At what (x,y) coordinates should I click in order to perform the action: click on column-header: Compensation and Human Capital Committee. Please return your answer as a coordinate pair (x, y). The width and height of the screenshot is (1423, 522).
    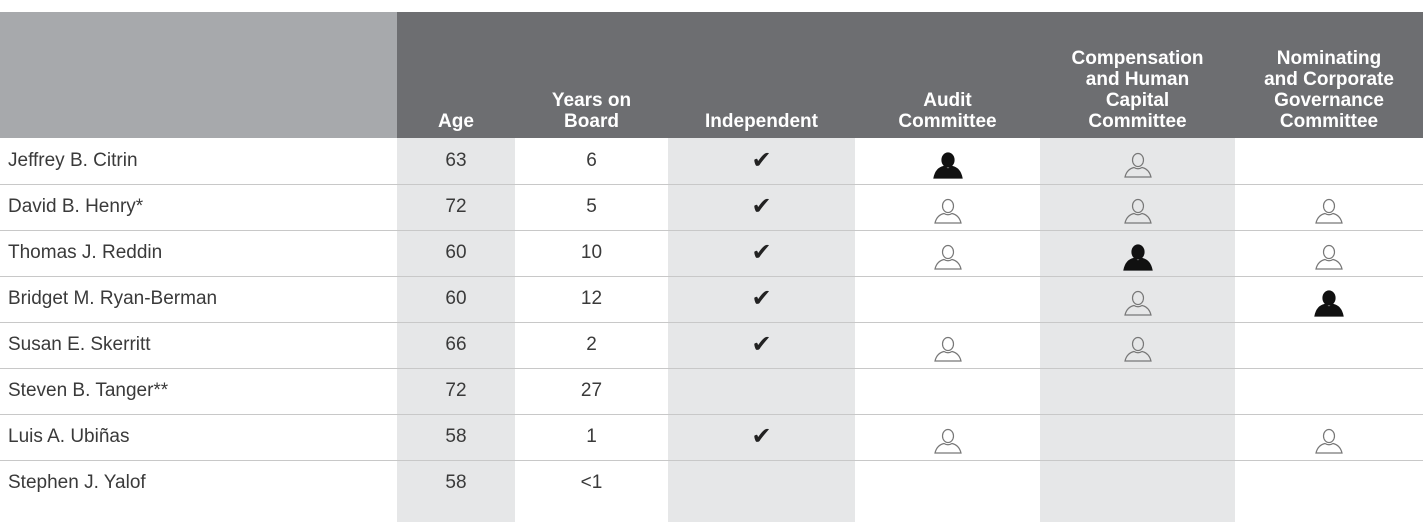
    Looking at the image, I should click on (1137, 75).